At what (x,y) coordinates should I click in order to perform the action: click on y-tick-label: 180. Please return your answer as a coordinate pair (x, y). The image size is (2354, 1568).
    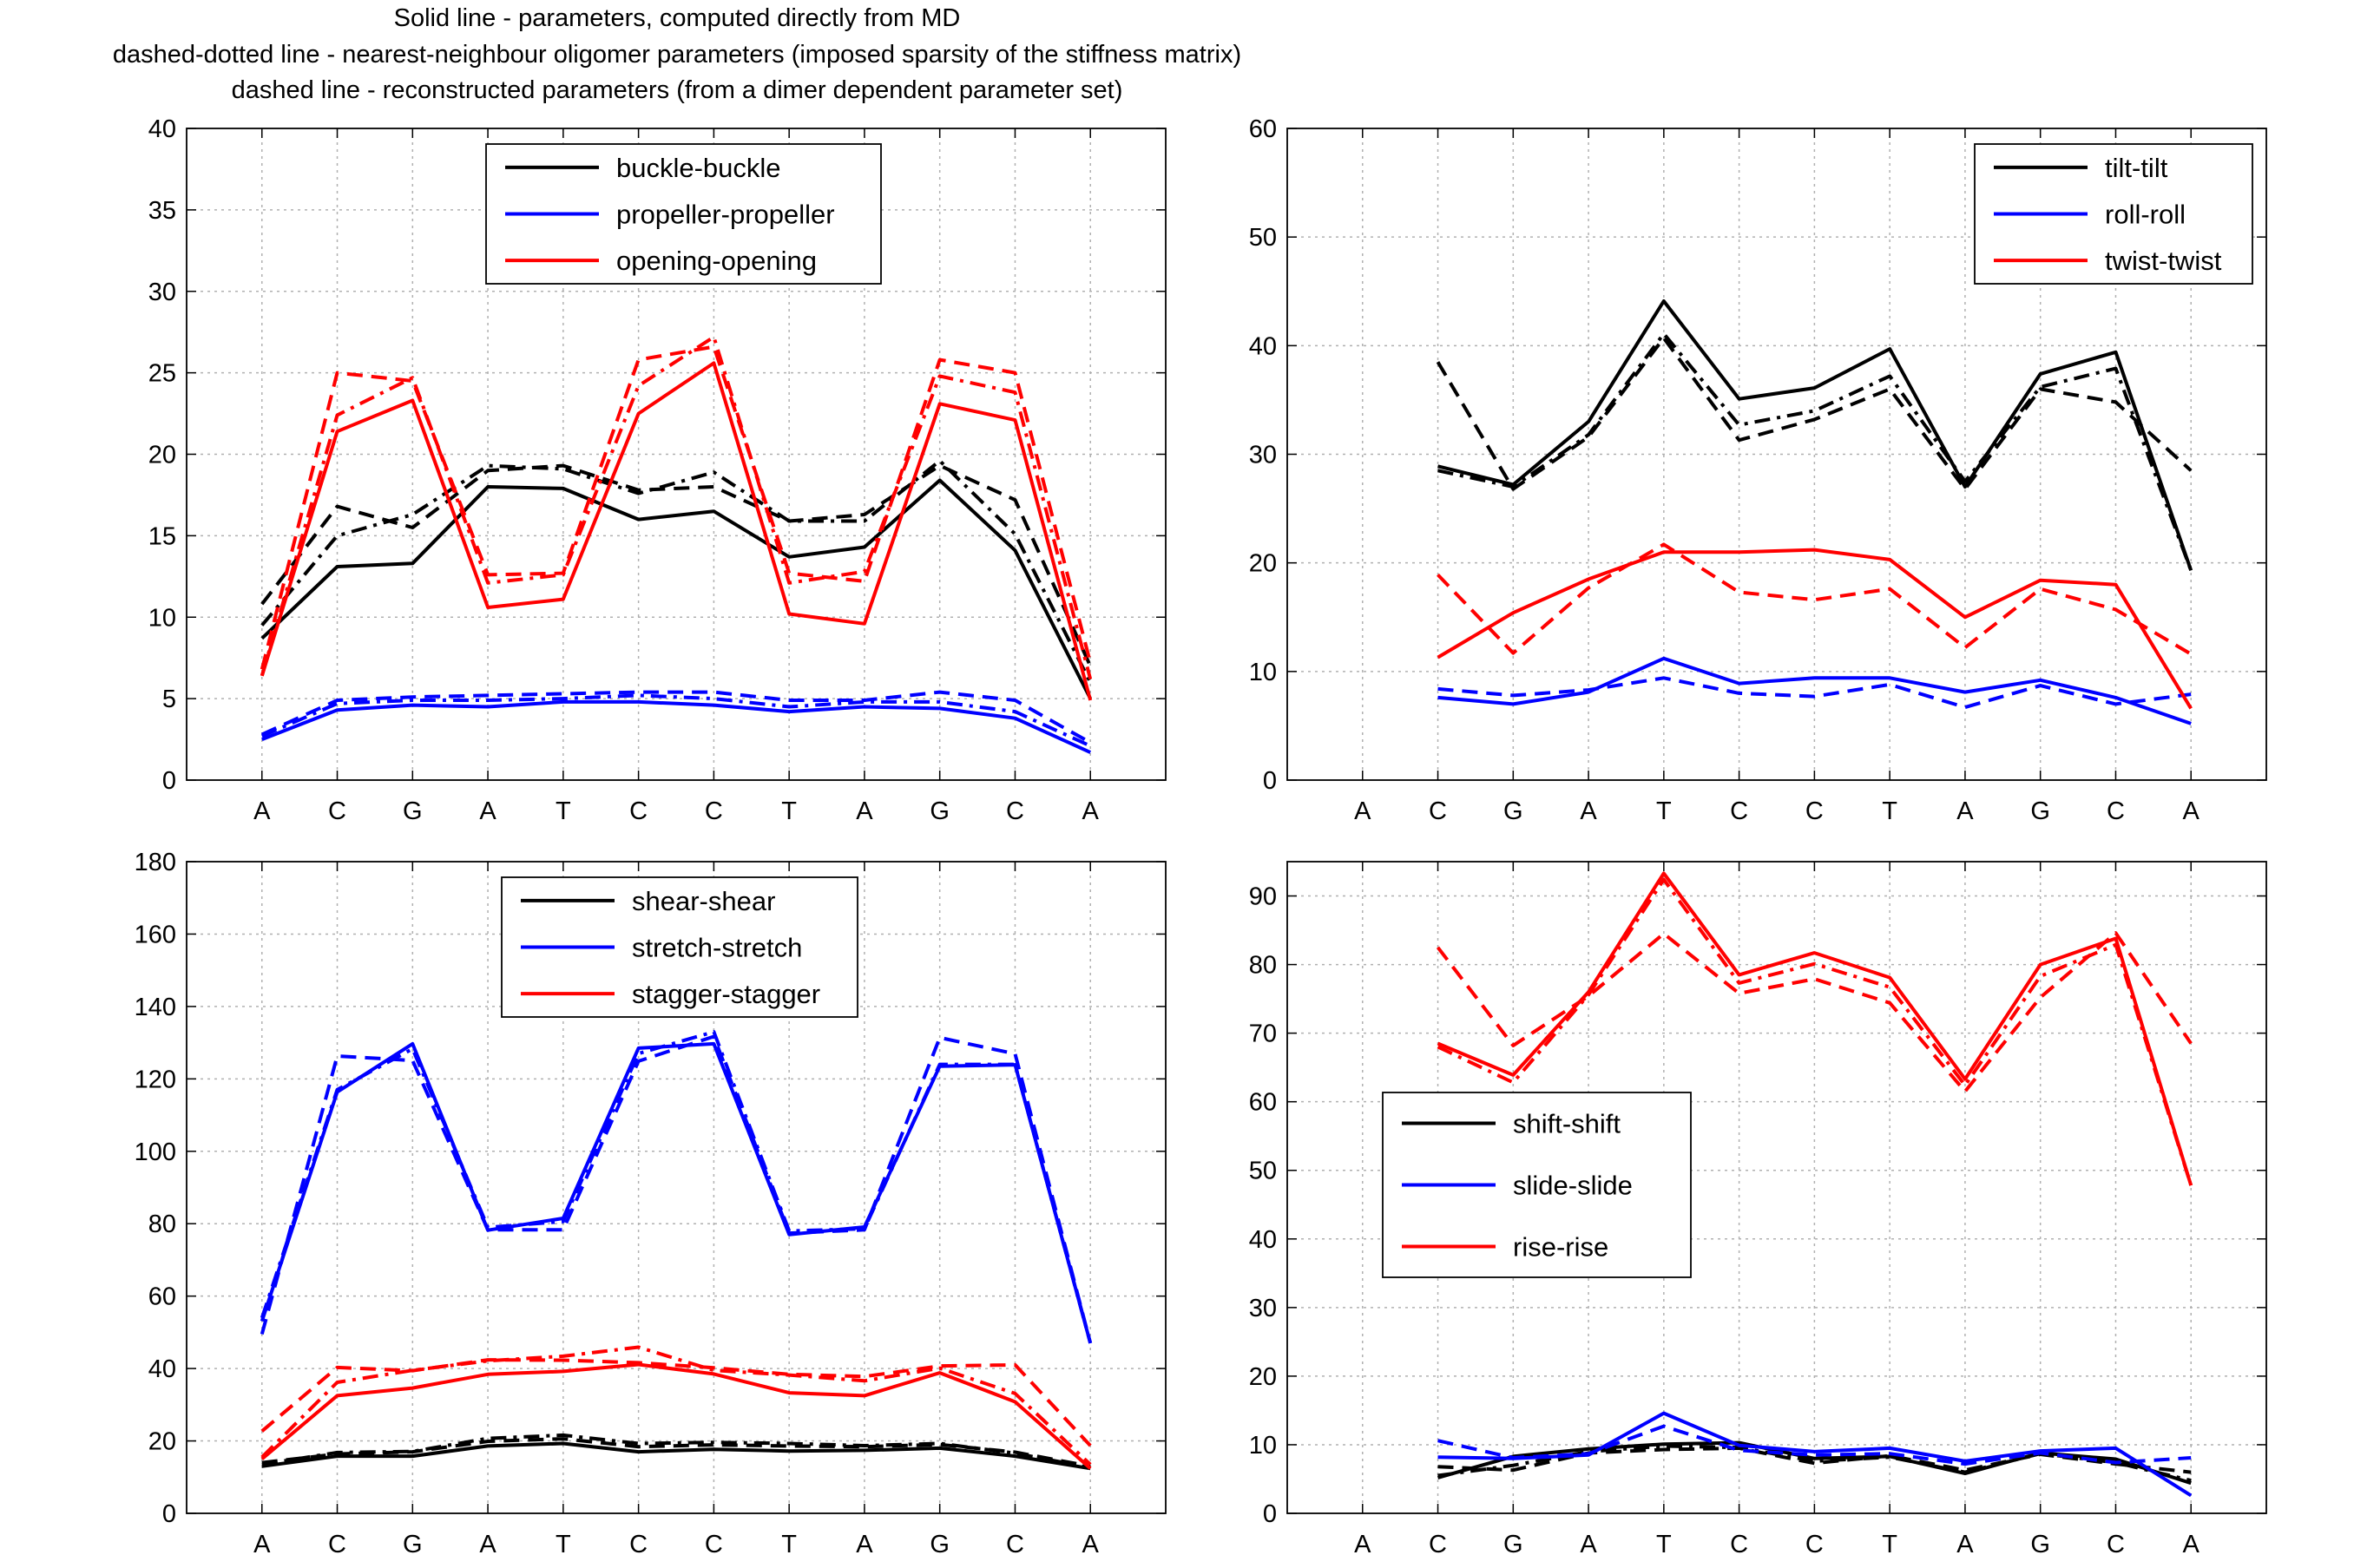
    Looking at the image, I should click on (155, 862).